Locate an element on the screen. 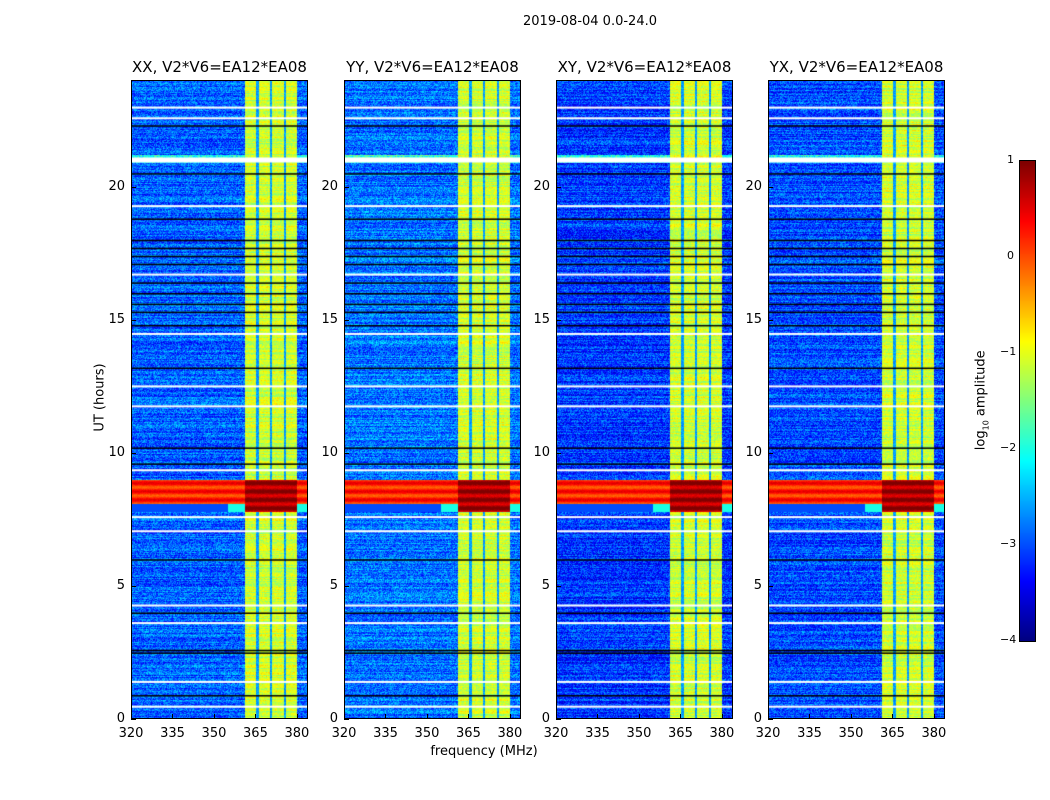 The width and height of the screenshot is (1050, 800). panel-title: YX, V2*V6=EA12*EA08 is located at coordinates (856, 67).